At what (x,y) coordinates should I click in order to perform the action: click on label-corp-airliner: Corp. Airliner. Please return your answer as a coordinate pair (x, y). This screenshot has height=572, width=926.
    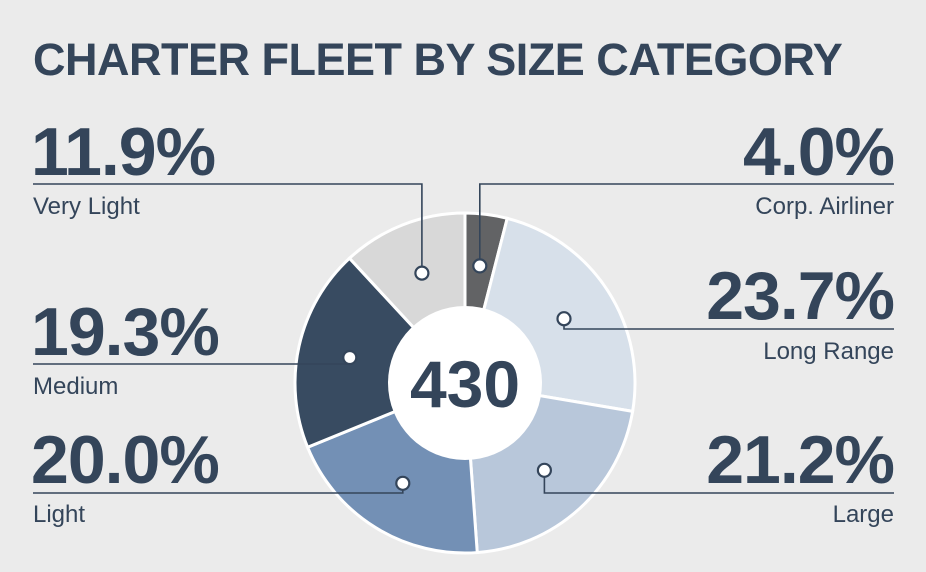
    Looking at the image, I should click on (824, 206).